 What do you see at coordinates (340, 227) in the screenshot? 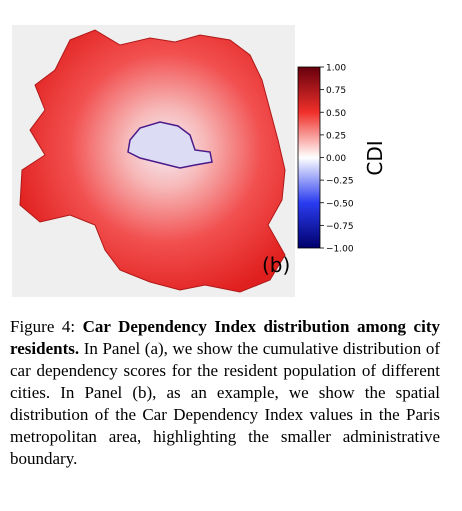
I see `colorbar-tick-label: −0.75` at bounding box center [340, 227].